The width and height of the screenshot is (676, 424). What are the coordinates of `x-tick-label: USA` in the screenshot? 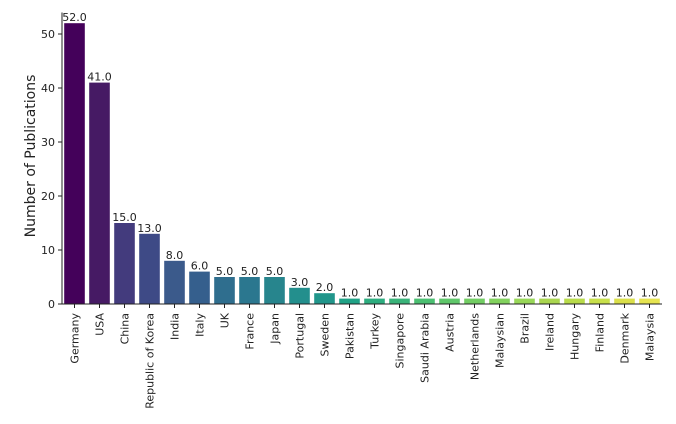 It's located at (100, 324).